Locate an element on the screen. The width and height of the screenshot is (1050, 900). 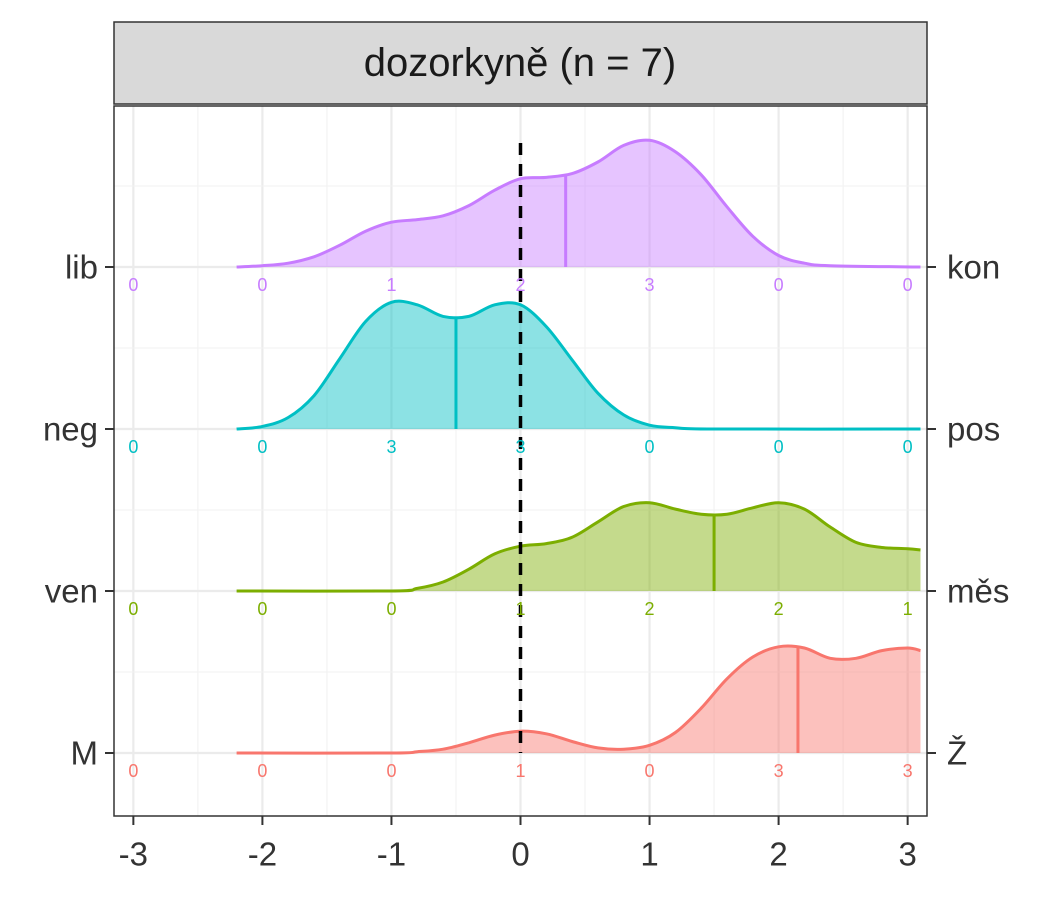
density-area-ven is located at coordinates (578, 547).